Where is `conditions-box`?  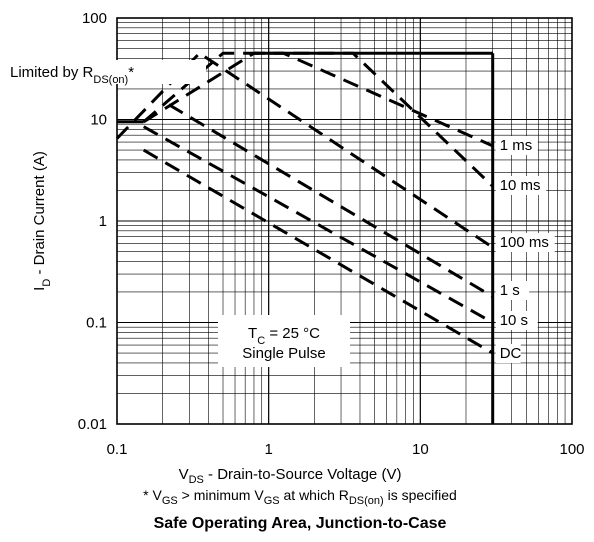
conditions-box is located at coordinates (284, 341).